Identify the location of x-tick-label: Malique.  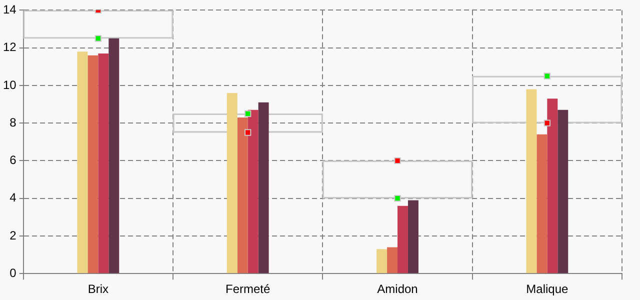
(547, 289).